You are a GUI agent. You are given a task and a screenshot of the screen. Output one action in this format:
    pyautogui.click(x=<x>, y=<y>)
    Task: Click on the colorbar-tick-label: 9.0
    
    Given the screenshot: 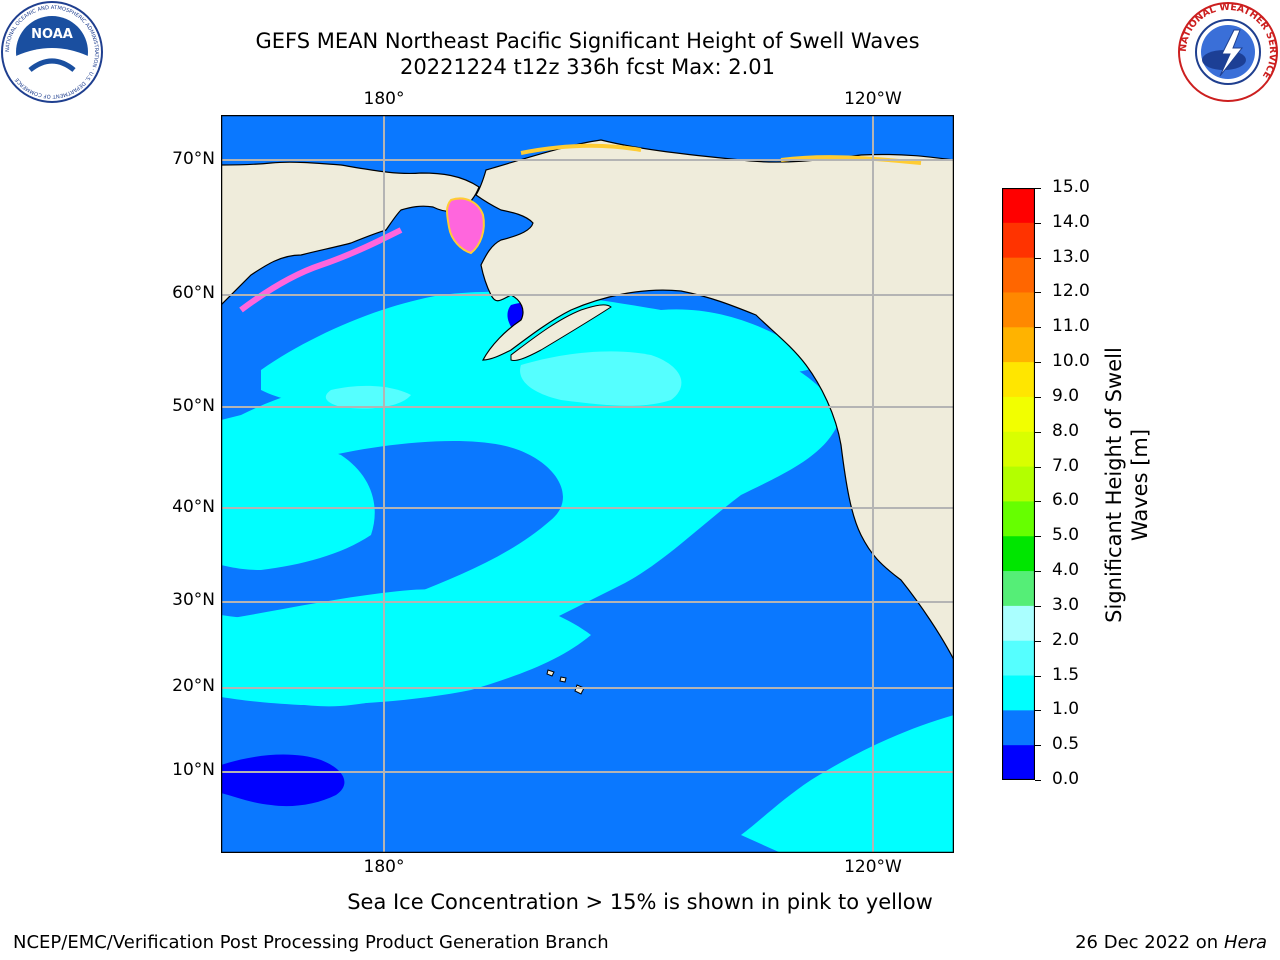 What is the action you would take?
    pyautogui.click(x=1066, y=395)
    